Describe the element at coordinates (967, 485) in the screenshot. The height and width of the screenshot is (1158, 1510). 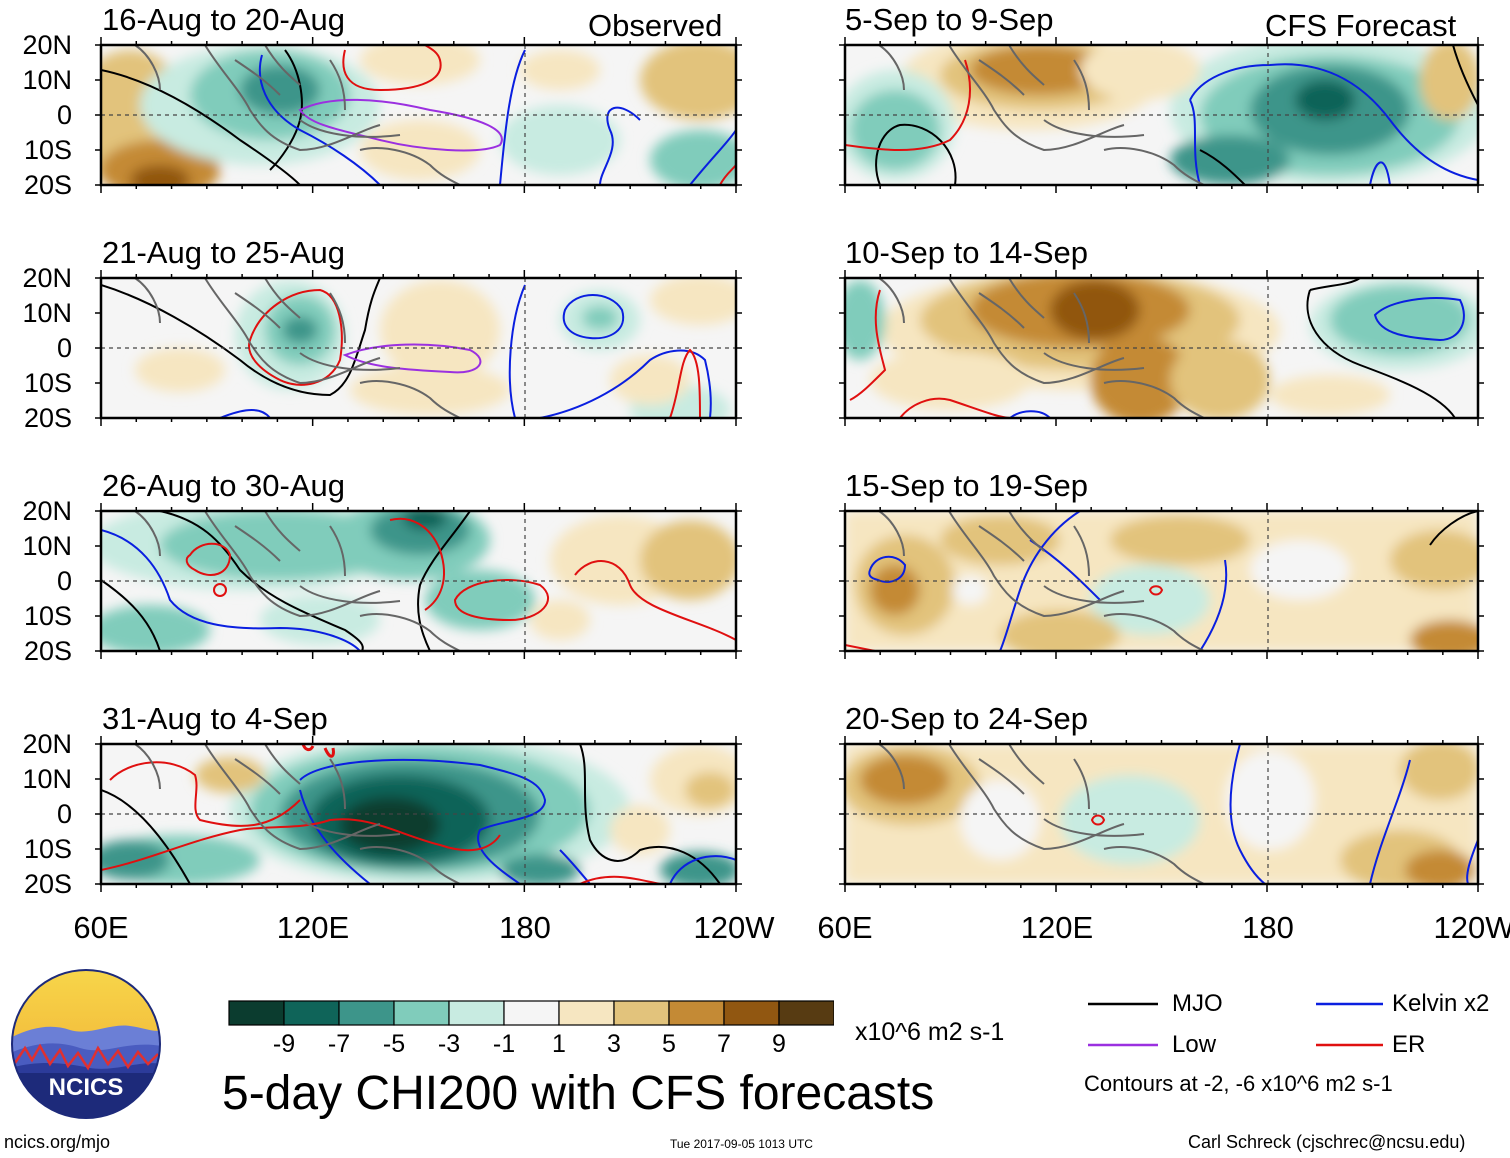
I see `panel-title: 15-Sep to 19-Sep` at that location.